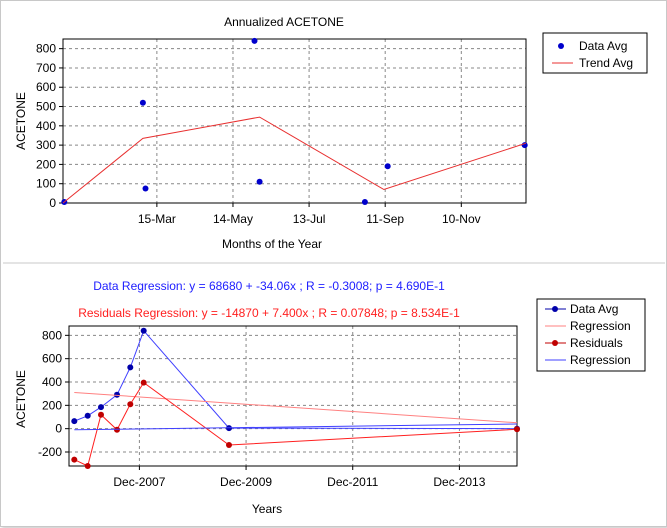 The image size is (667, 528). I want to click on y-tick-label: 700, so click(46, 68).